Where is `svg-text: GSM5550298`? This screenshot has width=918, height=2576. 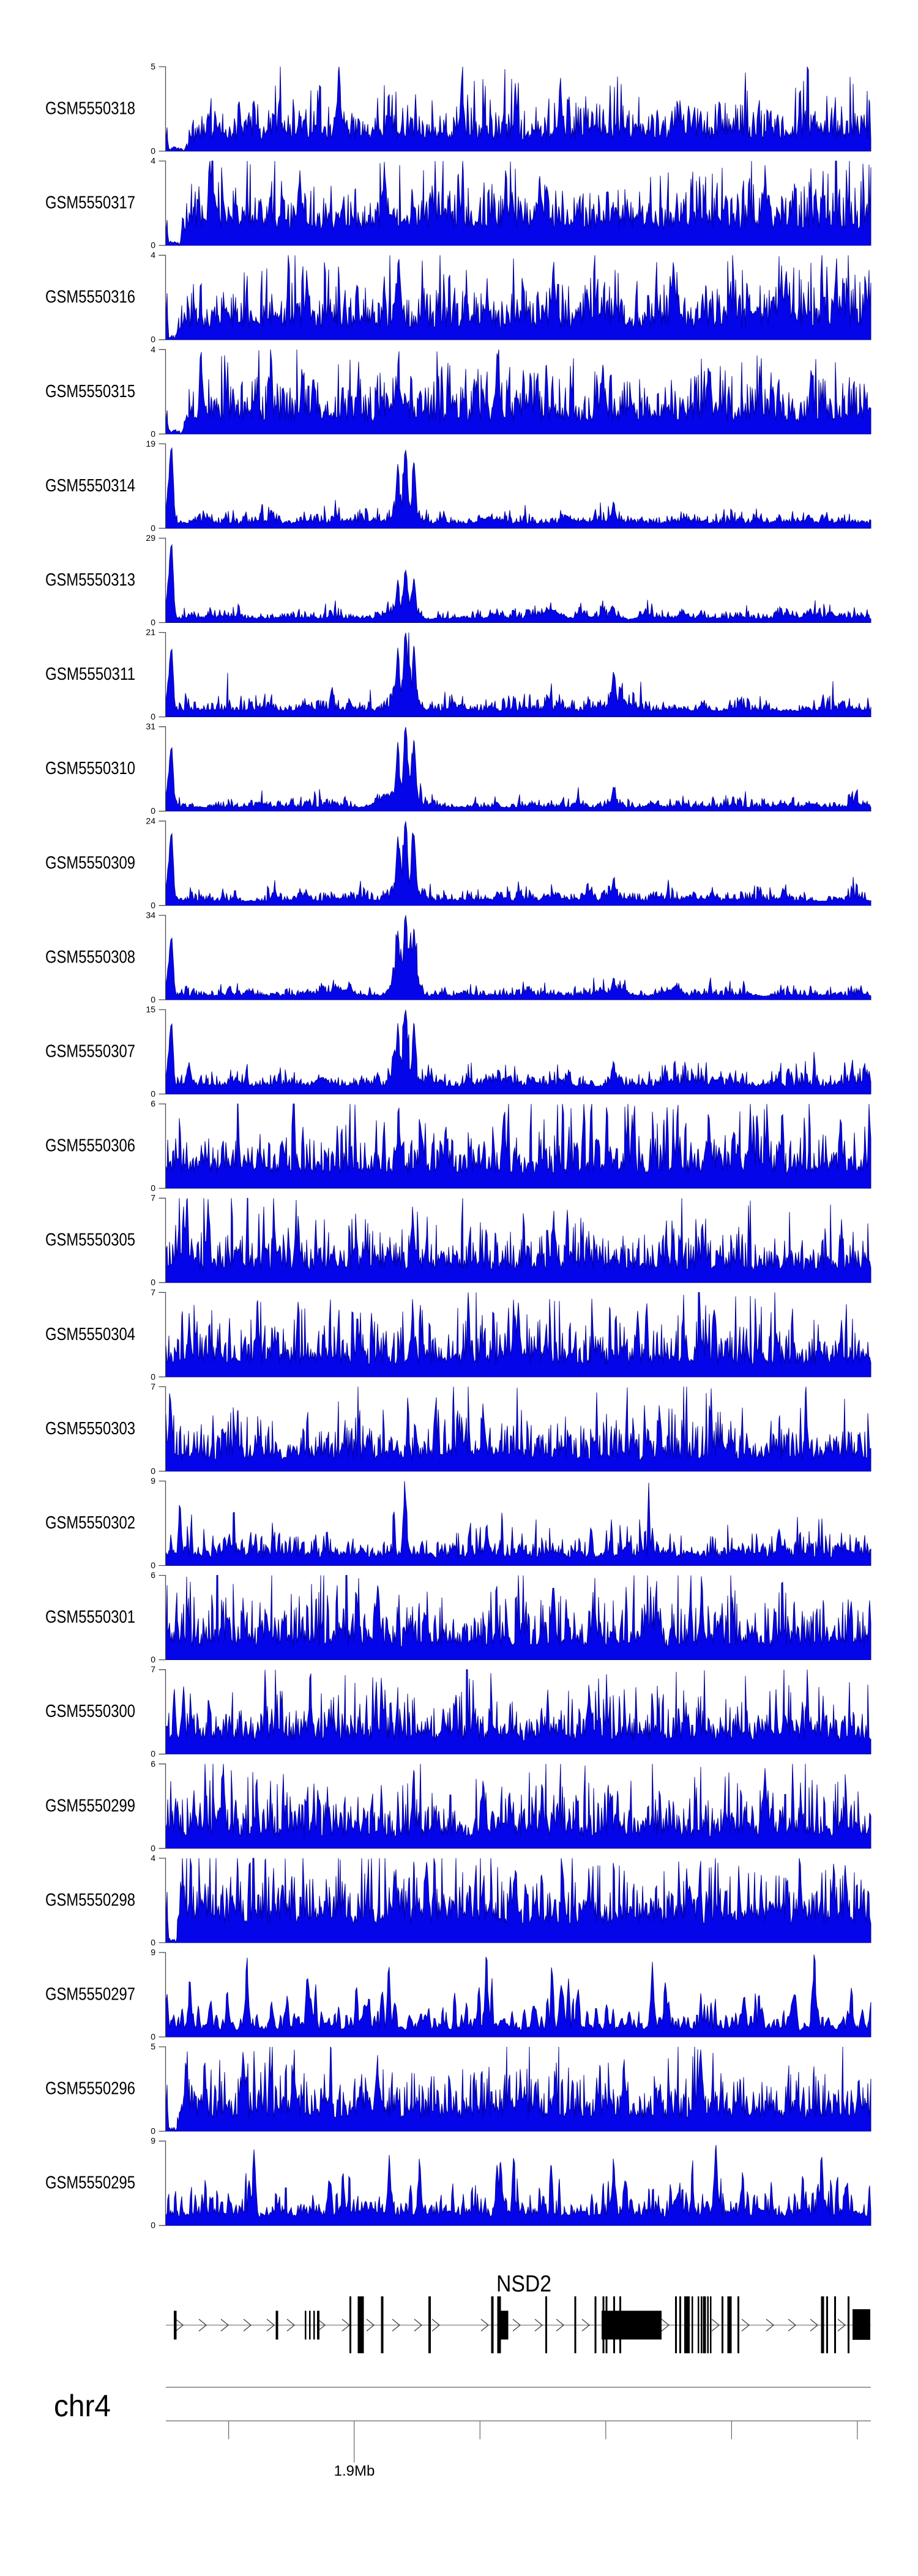
svg-text: GSM5550298 is located at coordinates (90, 1900).